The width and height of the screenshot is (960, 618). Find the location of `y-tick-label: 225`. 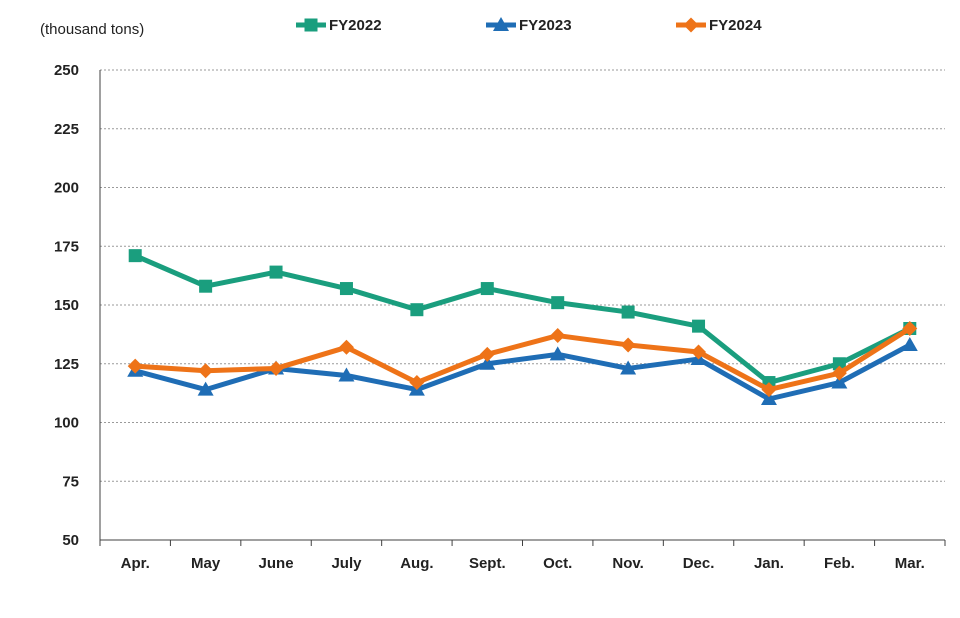

y-tick-label: 225 is located at coordinates (66, 129).